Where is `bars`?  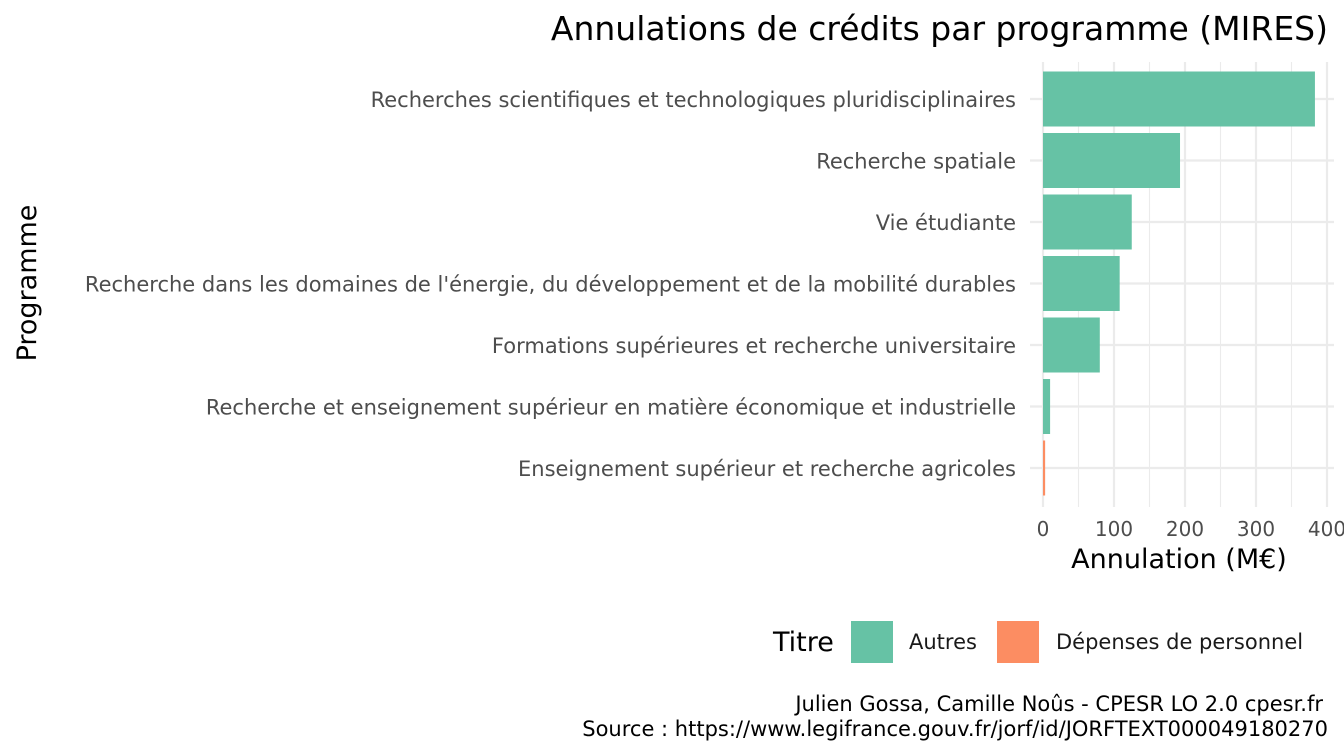 bars is located at coordinates (1179, 283).